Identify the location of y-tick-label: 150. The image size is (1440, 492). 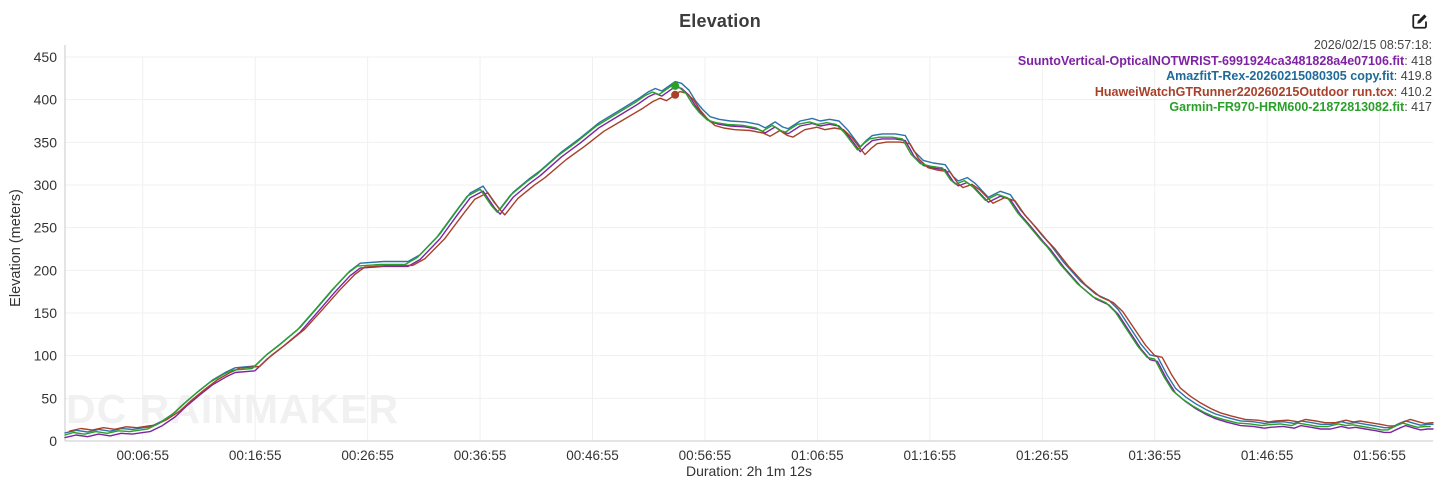
(46, 313).